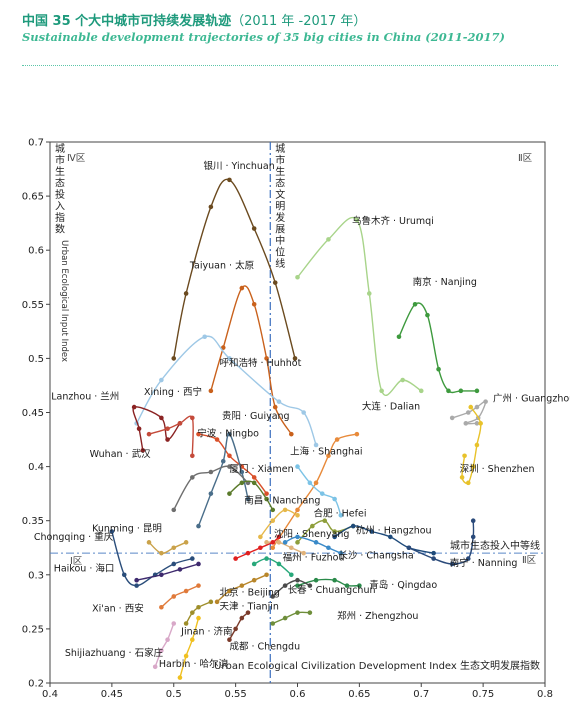 The height and width of the screenshot is (710, 570). What do you see at coordinates (445, 282) in the screenshot?
I see `city-label: 南京 · Nanjing` at bounding box center [445, 282].